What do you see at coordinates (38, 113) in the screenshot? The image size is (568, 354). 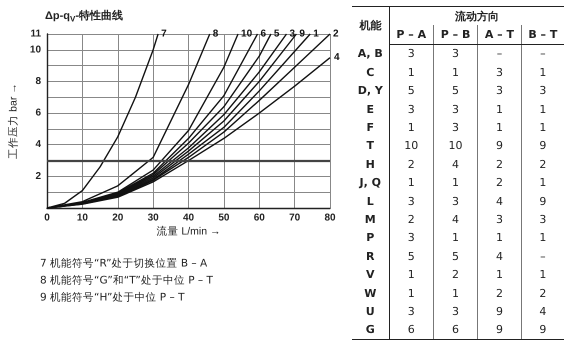 I see `y-tick-label: 6` at bounding box center [38, 113].